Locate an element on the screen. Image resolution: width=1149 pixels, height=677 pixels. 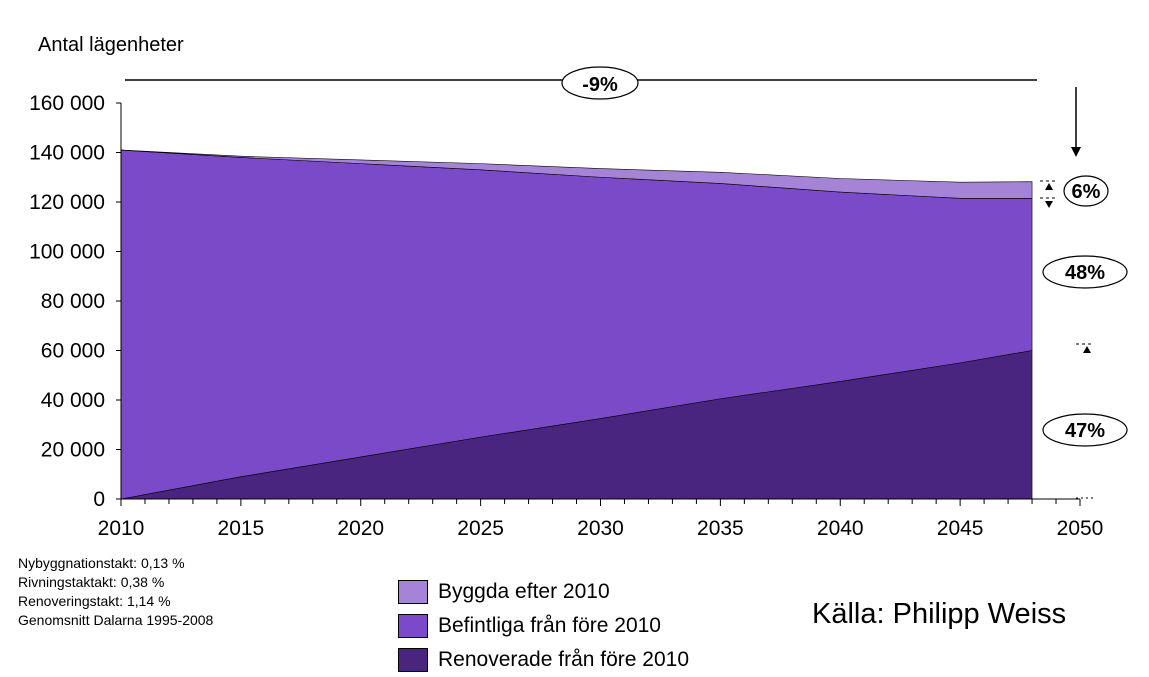
share-bubble-renovated is located at coordinates (1085, 430).